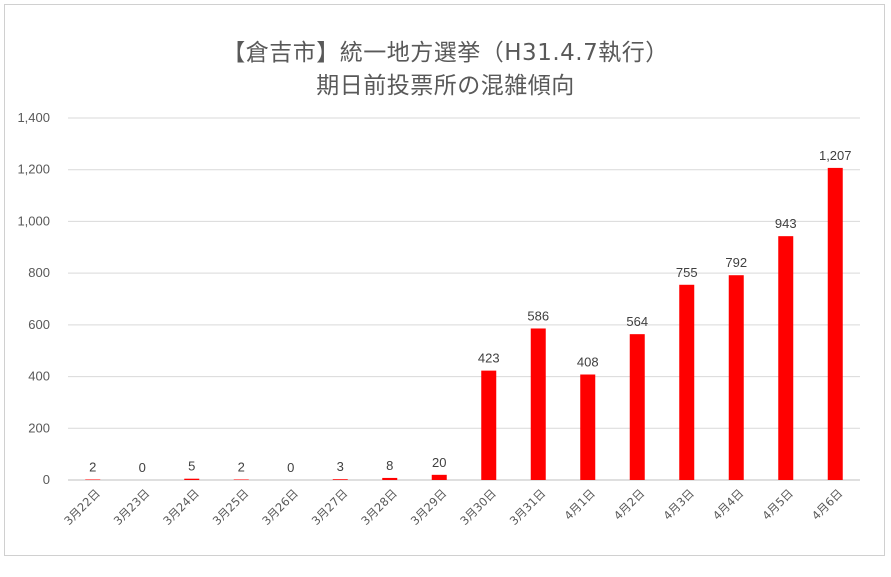 This screenshot has width=891, height=577. What do you see at coordinates (478, 507) in the screenshot?
I see `x-tick-label: 3月30日` at bounding box center [478, 507].